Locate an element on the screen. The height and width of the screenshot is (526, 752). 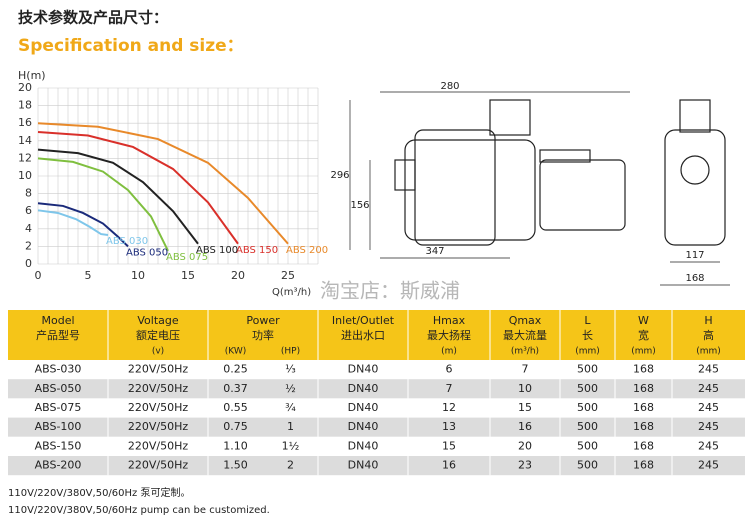
pump-housing is located at coordinates (455, 187).